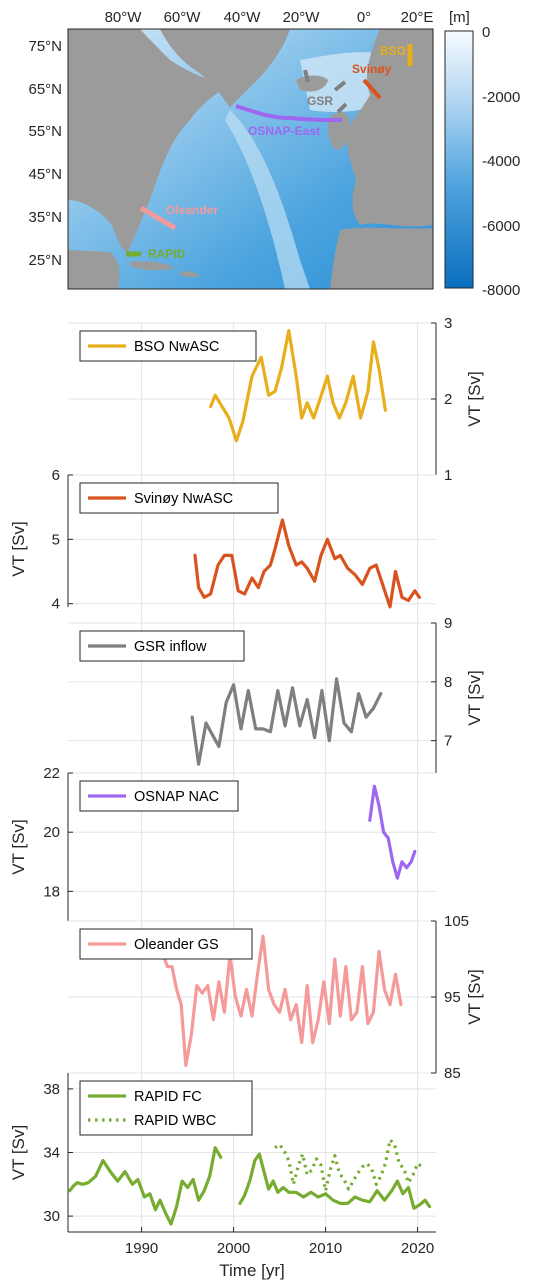  I want to click on x-tick-label: 2000, so click(233, 1248).